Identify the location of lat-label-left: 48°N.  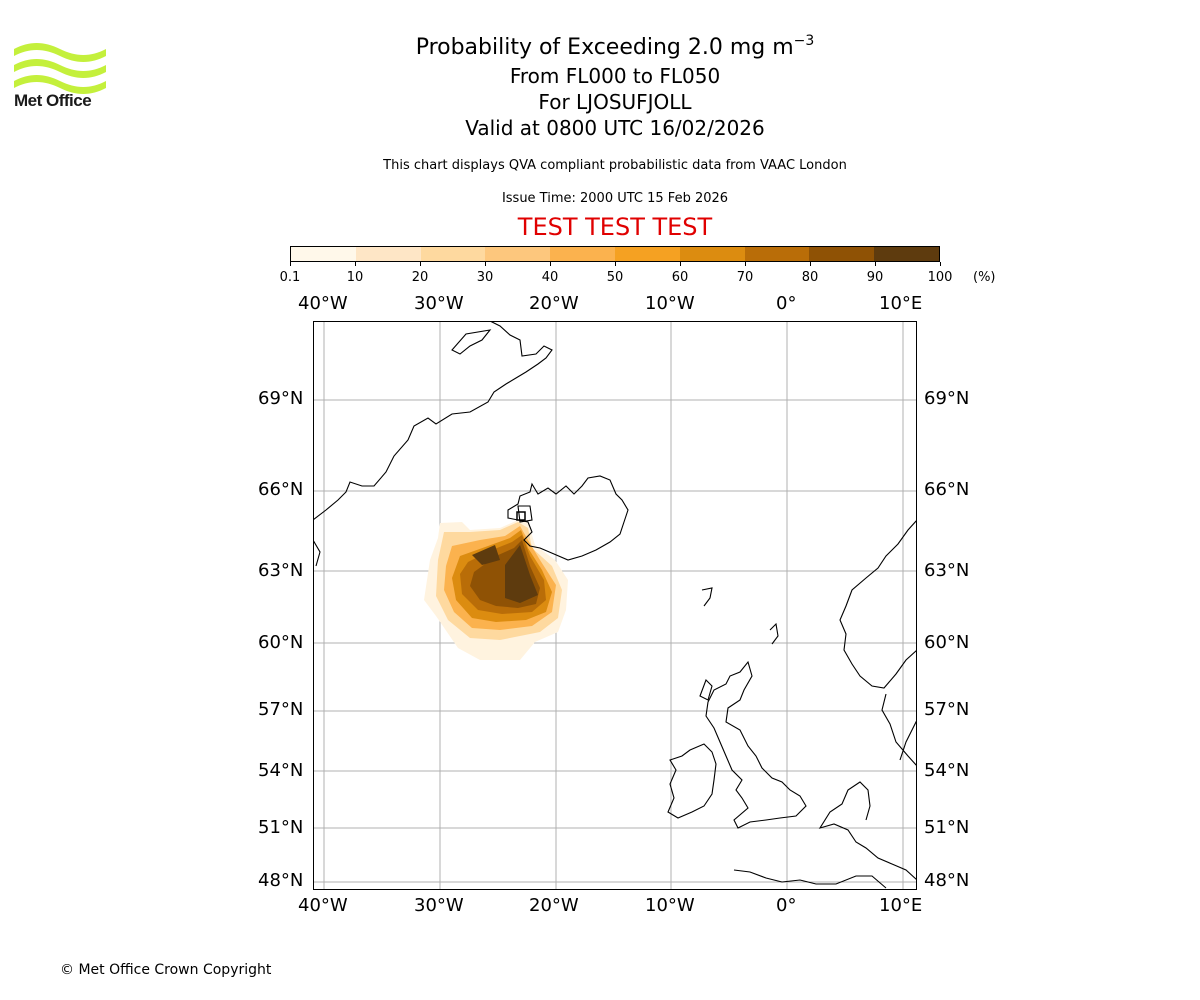
(281, 880).